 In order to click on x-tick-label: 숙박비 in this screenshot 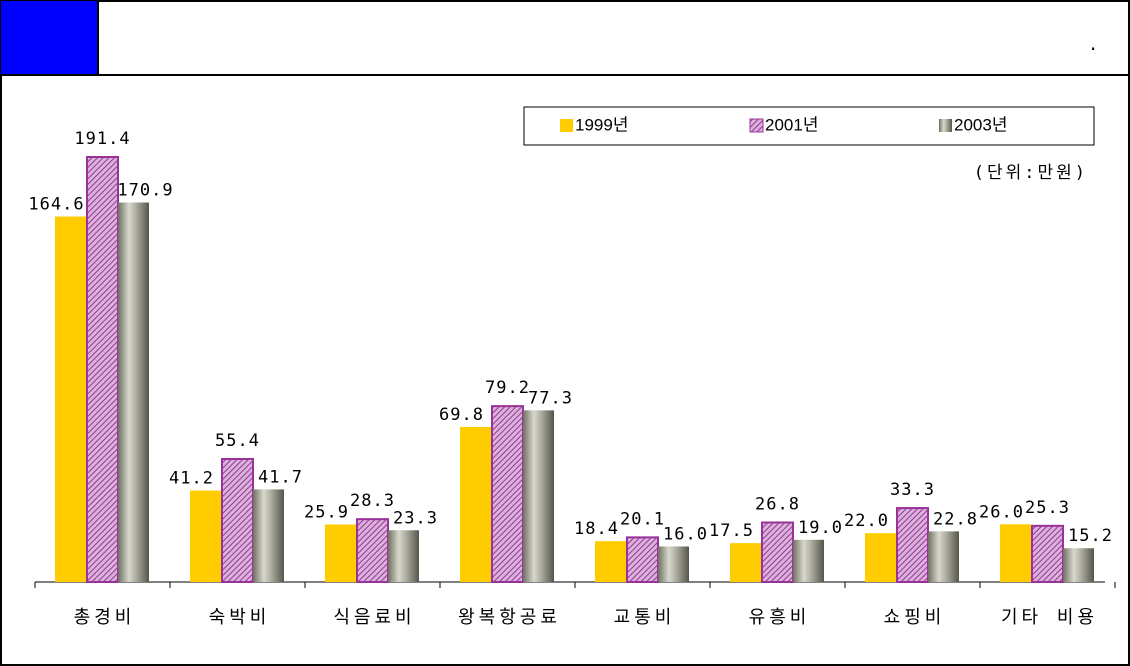, I will do `click(240, 617)`.